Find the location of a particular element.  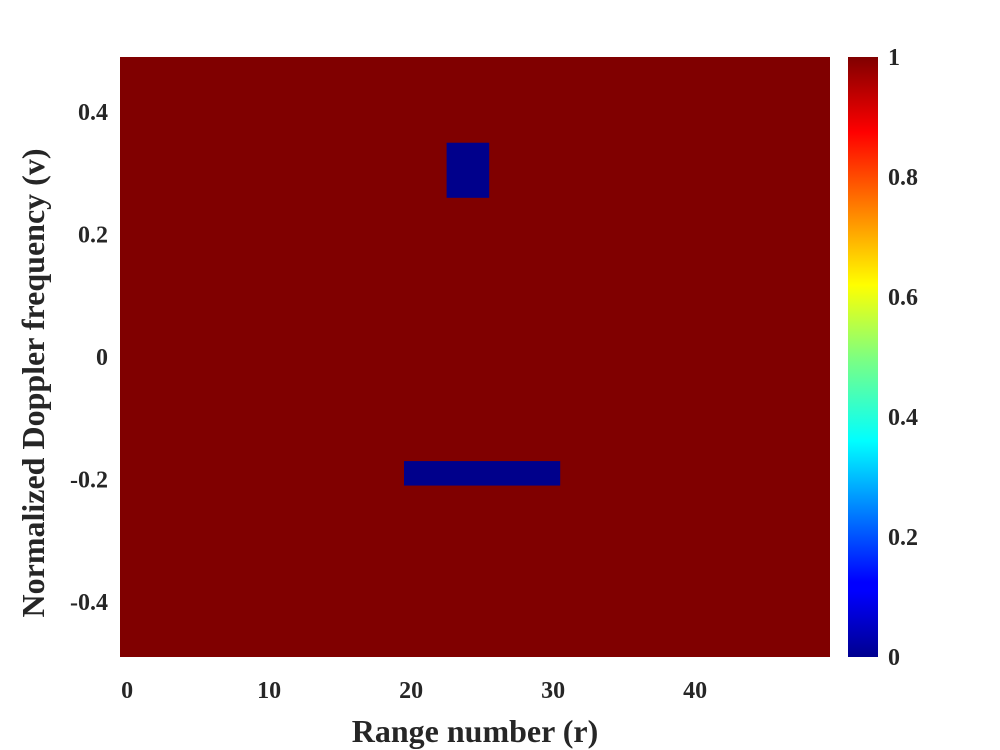

colorbar-tick-label: 0.6 is located at coordinates (903, 298).